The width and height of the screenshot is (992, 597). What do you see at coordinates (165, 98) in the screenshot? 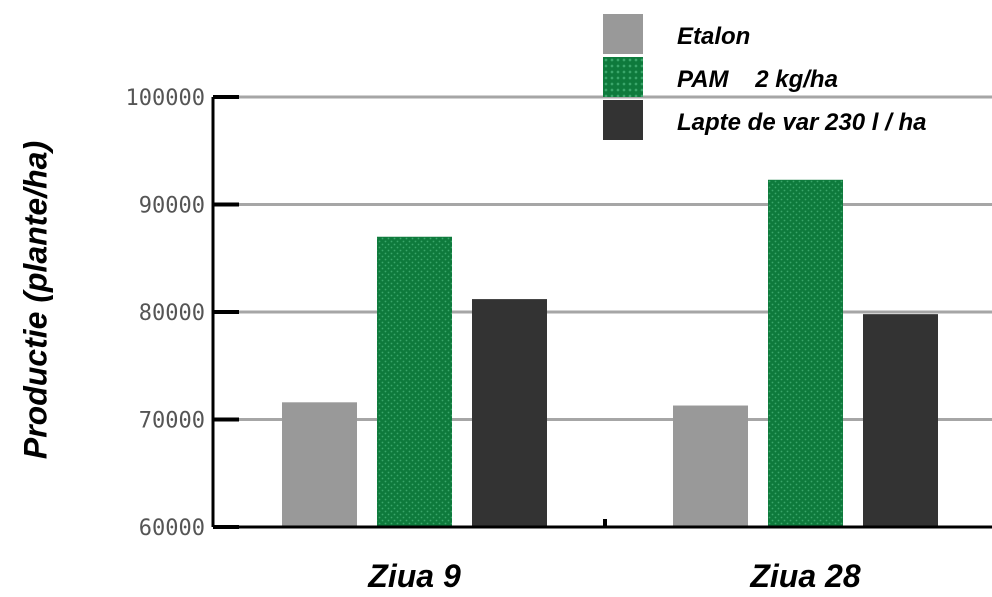
I see `y-tick-label: 100000` at bounding box center [165, 98].